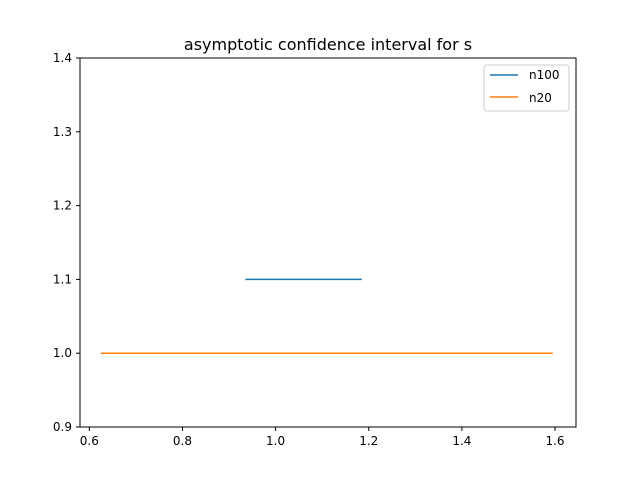  I want to click on y-tick-label: 1.0, so click(62, 353).